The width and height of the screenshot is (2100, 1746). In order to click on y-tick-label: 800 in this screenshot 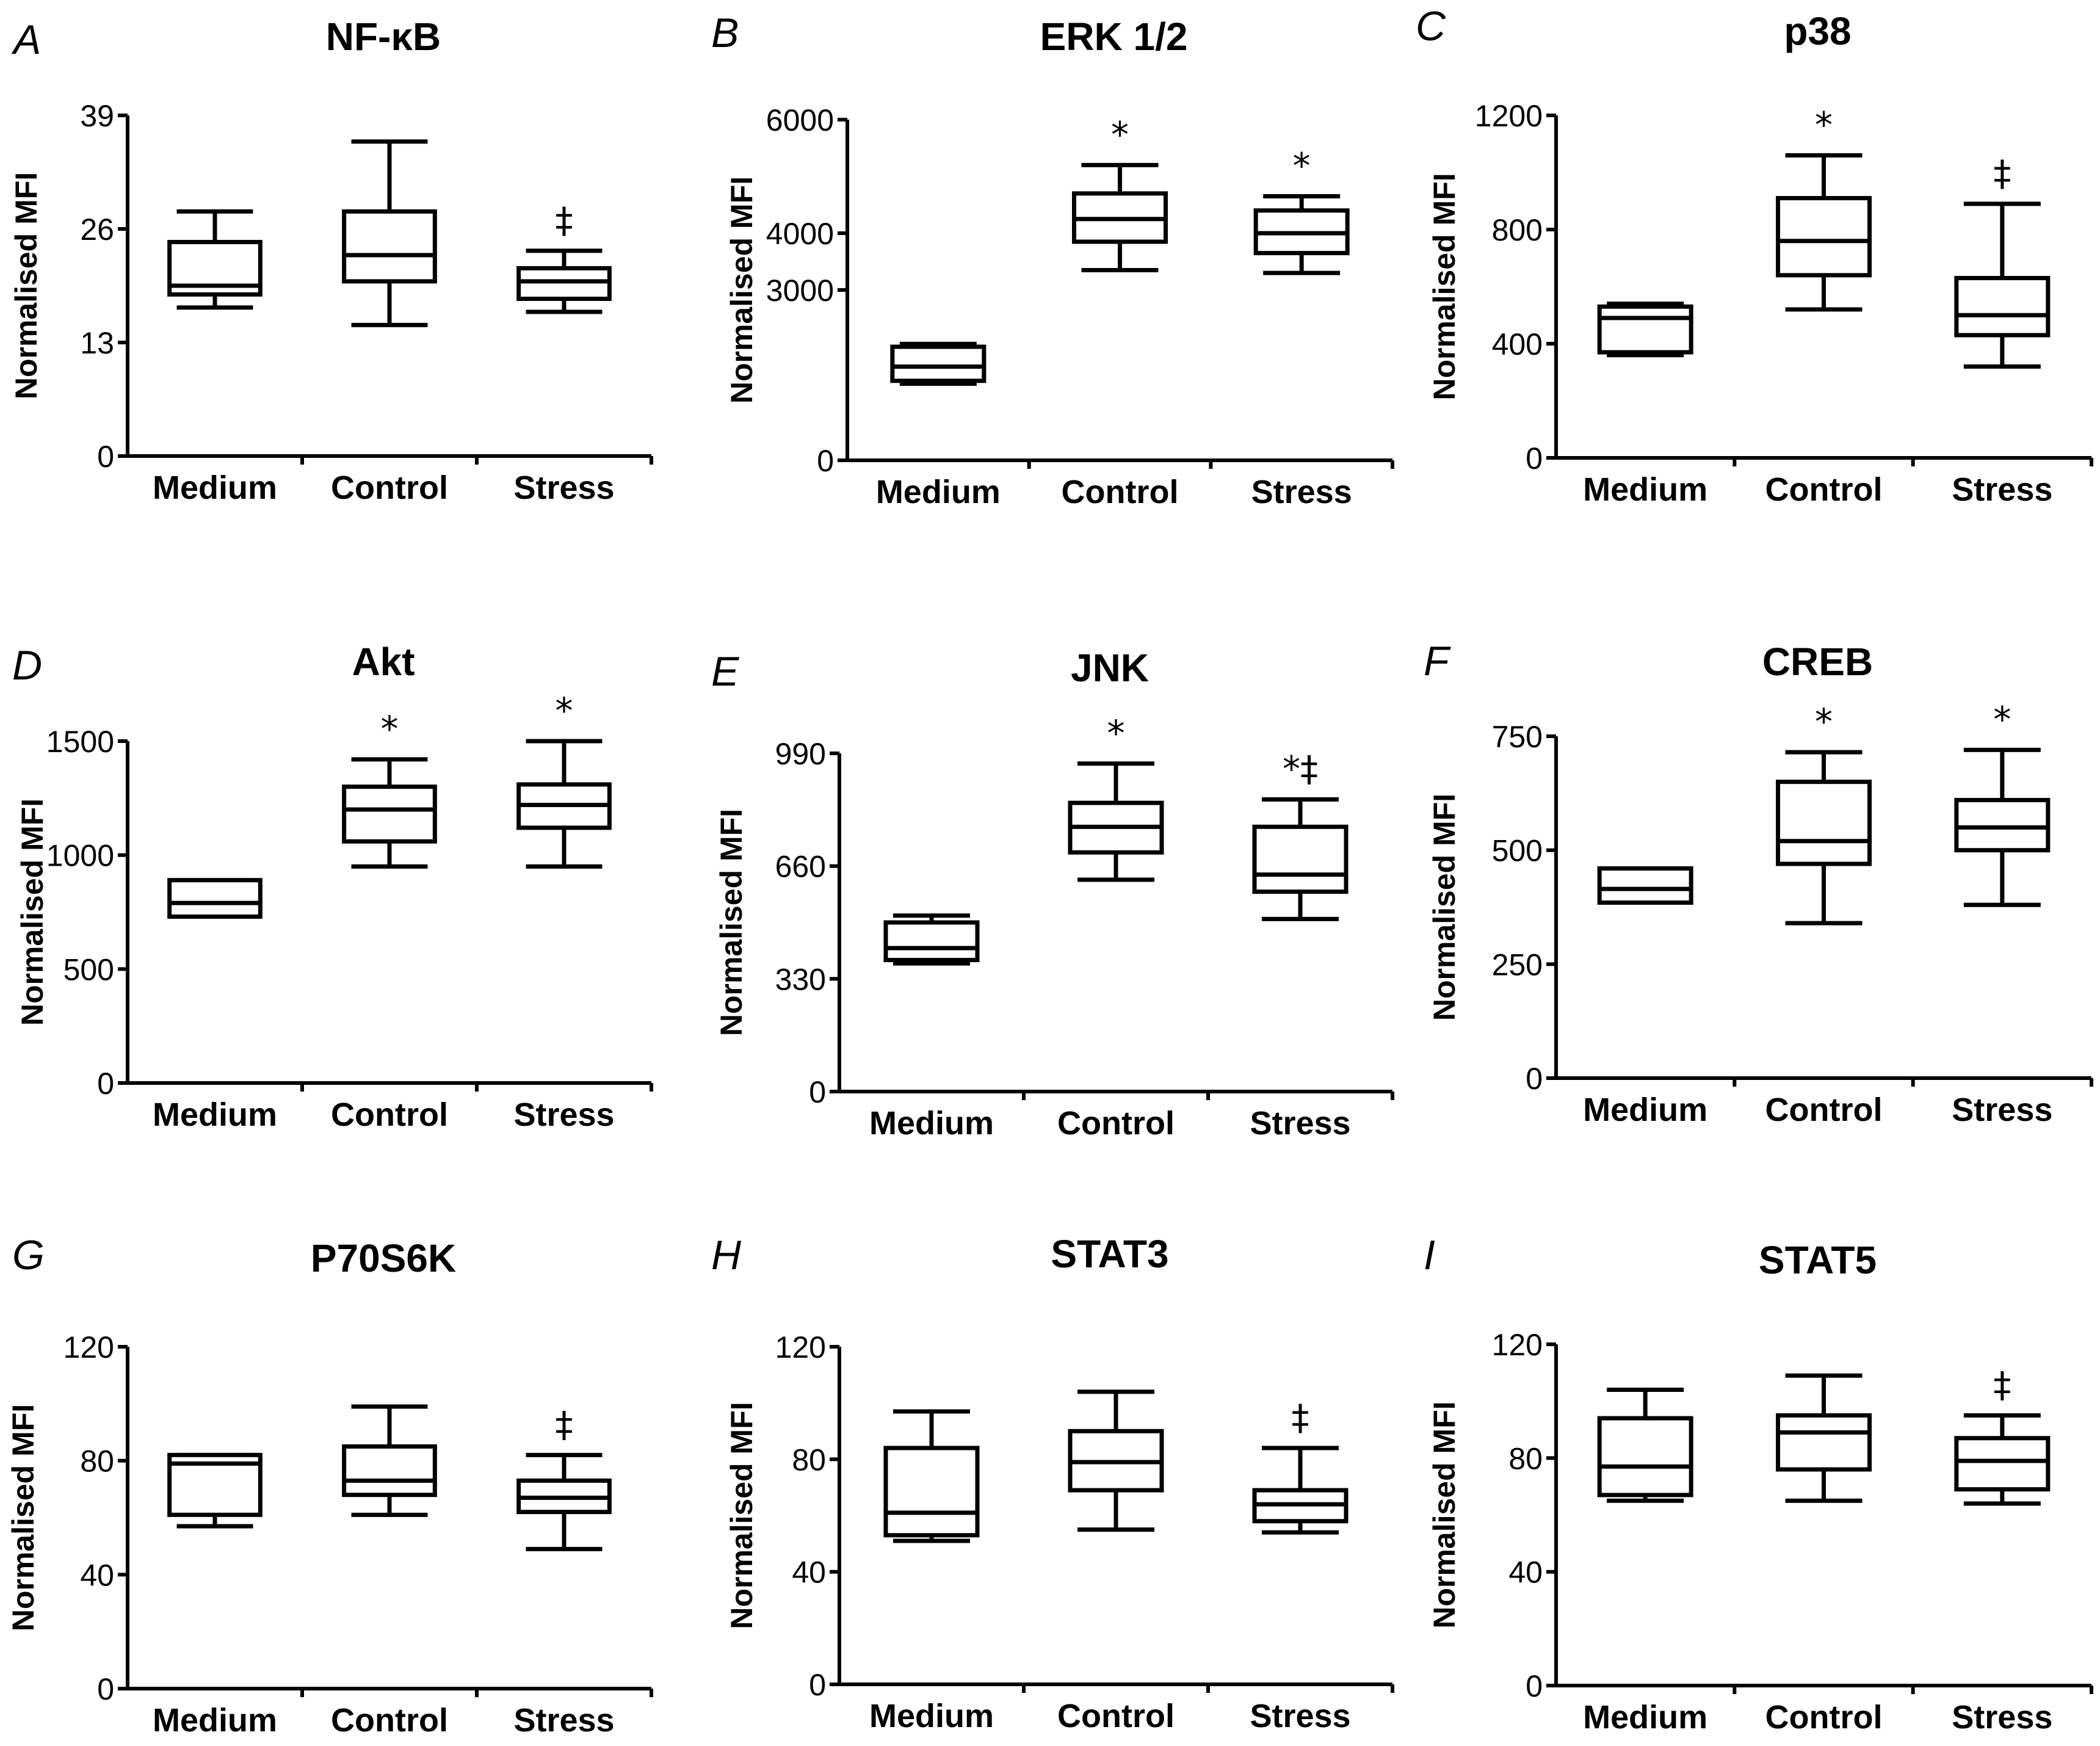, I will do `click(1517, 230)`.